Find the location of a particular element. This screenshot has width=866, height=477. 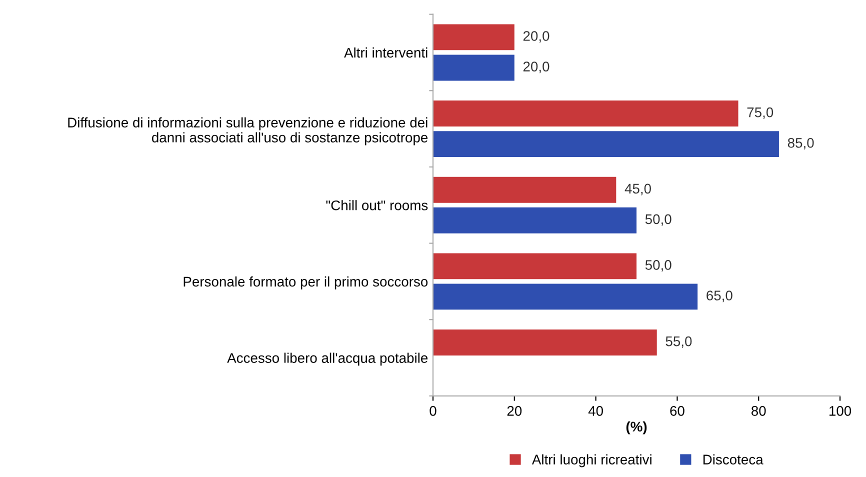

x-tick-label: 100 is located at coordinates (840, 411).